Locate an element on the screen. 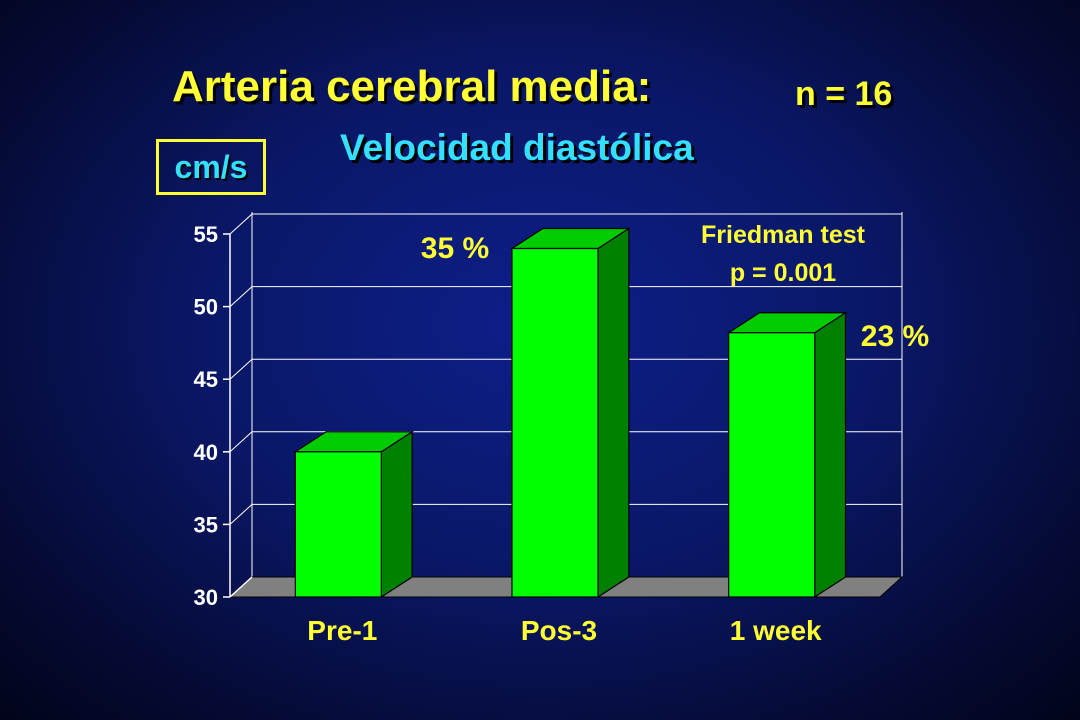 This screenshot has width=1080, height=720. x-tick-label-pos-3: Pos-3 is located at coordinates (559, 630).